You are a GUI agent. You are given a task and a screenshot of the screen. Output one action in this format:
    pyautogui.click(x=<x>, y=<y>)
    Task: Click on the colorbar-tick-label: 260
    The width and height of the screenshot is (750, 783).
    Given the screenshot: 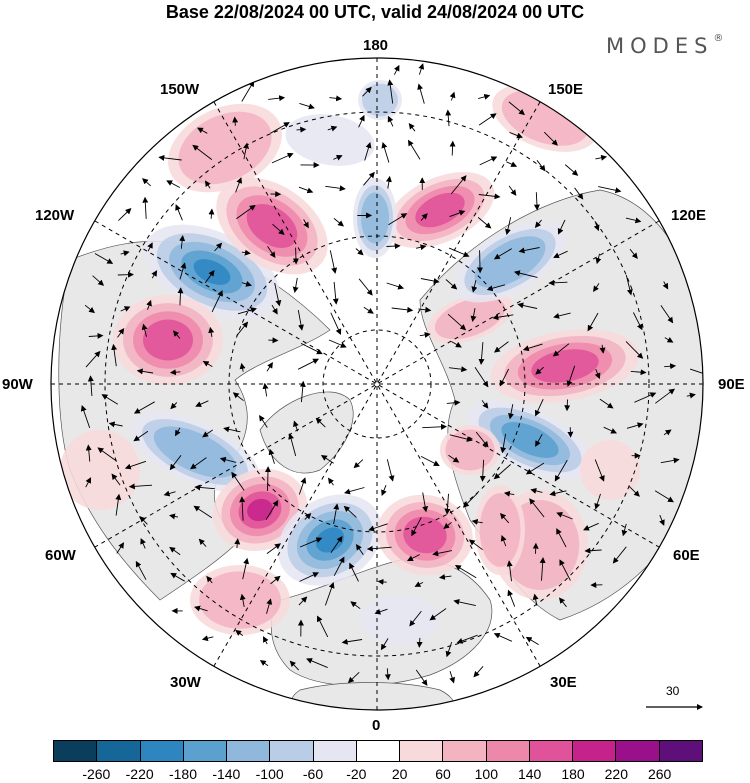 What is the action you would take?
    pyautogui.click(x=659, y=774)
    